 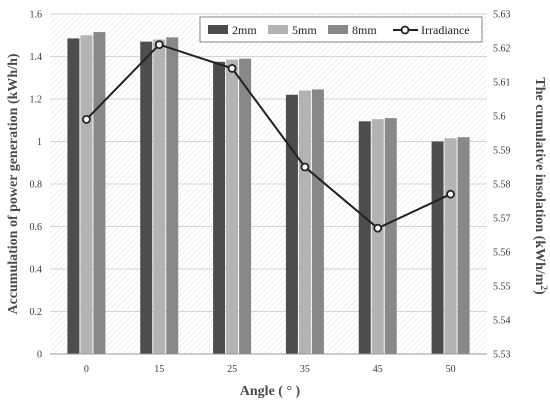 What do you see at coordinates (159, 369) in the screenshot?
I see `x-tick-label: 15` at bounding box center [159, 369].